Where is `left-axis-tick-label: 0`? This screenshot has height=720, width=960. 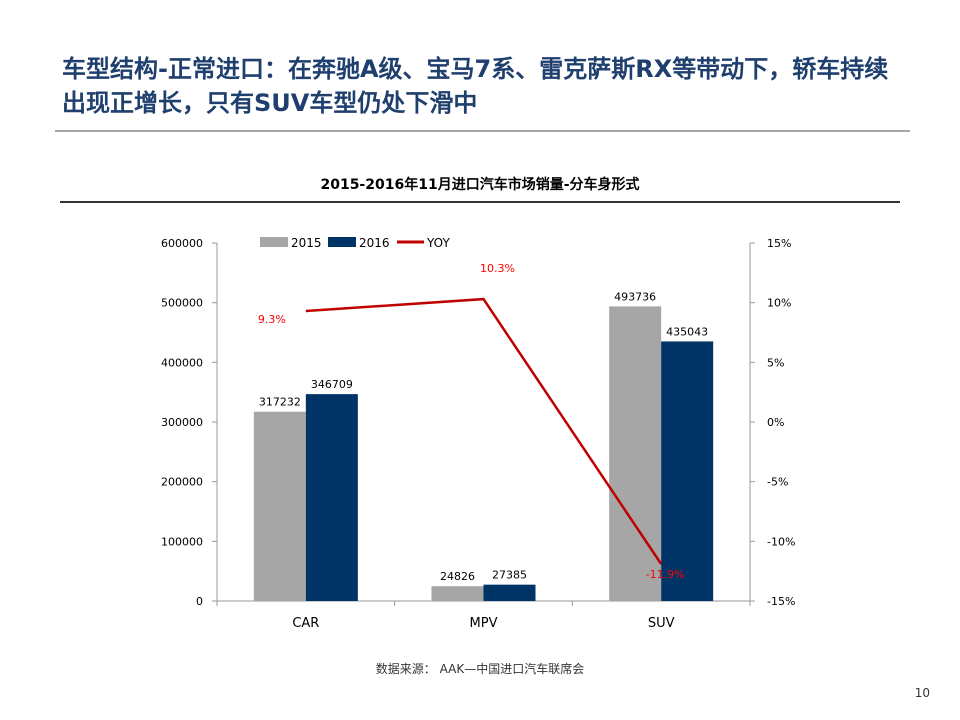 left-axis-tick-label: 0 is located at coordinates (199, 601).